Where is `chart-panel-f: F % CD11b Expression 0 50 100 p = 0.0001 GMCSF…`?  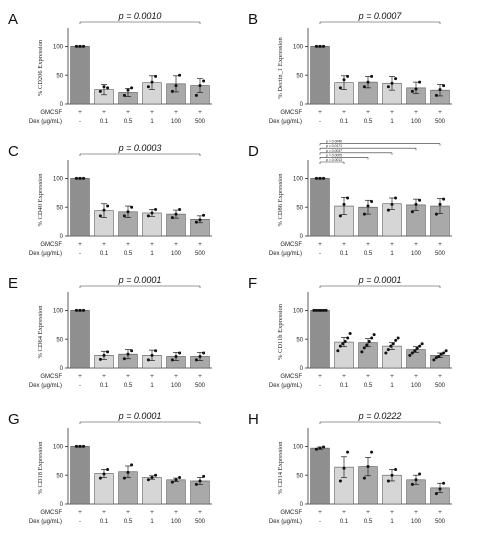 chart-panel-f: F % CD11b Expression 0 50 100 p = 0.0001 GMCSF… is located at coordinates (358, 339).